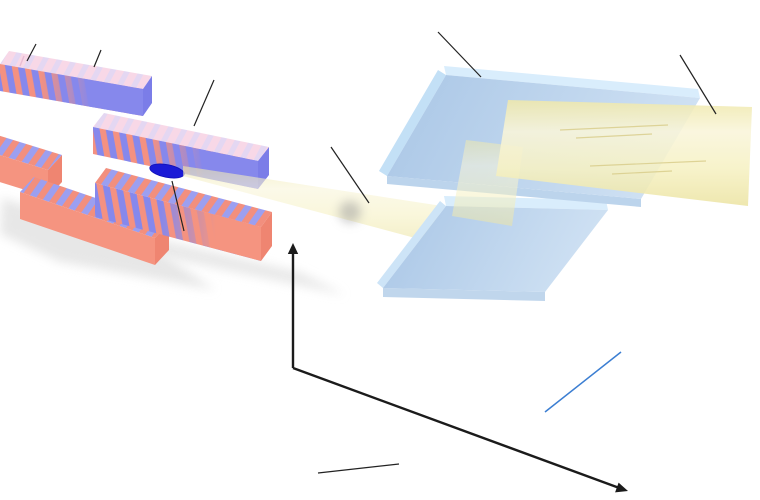 The width and height of the screenshot is (760, 500). I want to click on cell3536-end-face, so click(147, 96).